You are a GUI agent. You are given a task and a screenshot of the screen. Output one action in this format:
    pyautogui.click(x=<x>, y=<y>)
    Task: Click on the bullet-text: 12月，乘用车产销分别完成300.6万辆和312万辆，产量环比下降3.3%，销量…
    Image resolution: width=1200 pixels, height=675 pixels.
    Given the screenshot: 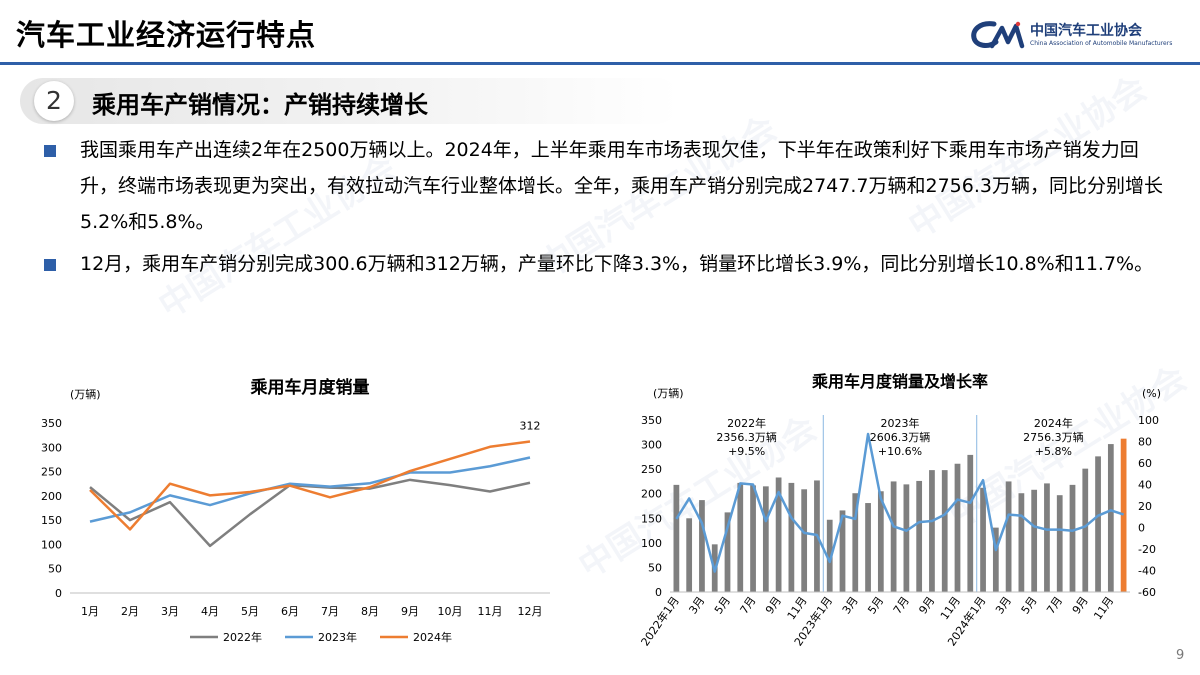 What is the action you would take?
    pyautogui.click(x=617, y=264)
    